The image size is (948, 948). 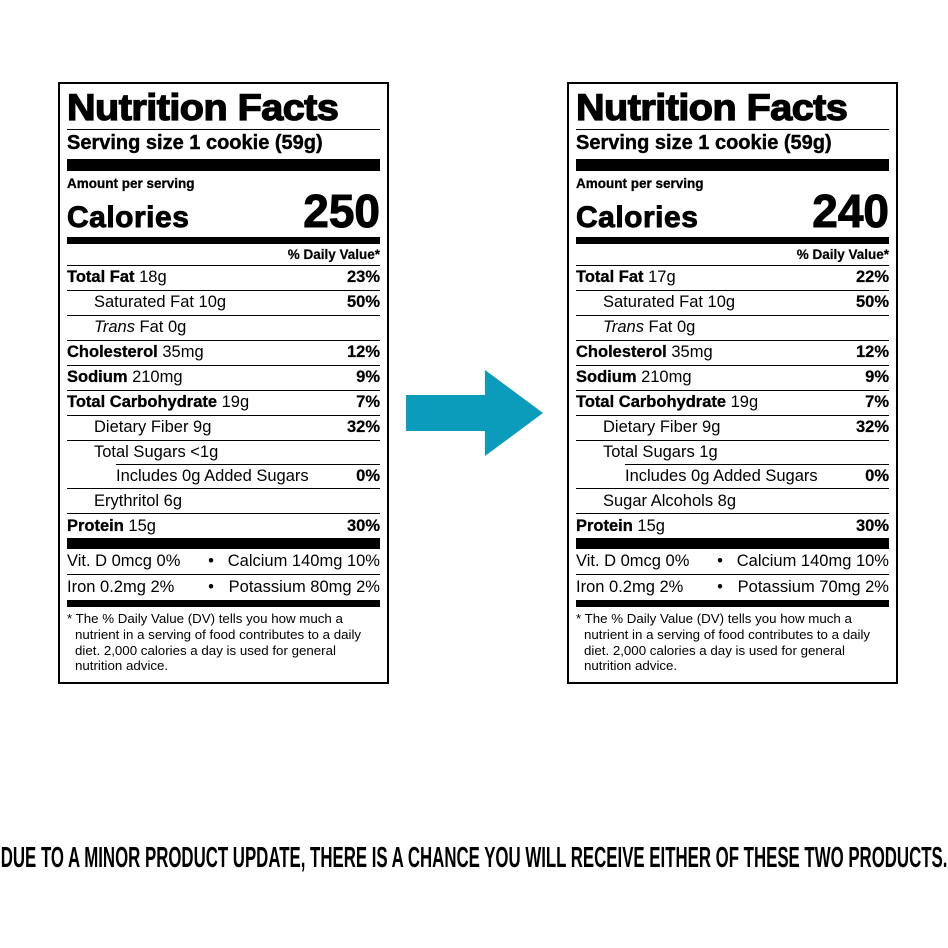 I want to click on calories-row: Calories 250, so click(x=224, y=210).